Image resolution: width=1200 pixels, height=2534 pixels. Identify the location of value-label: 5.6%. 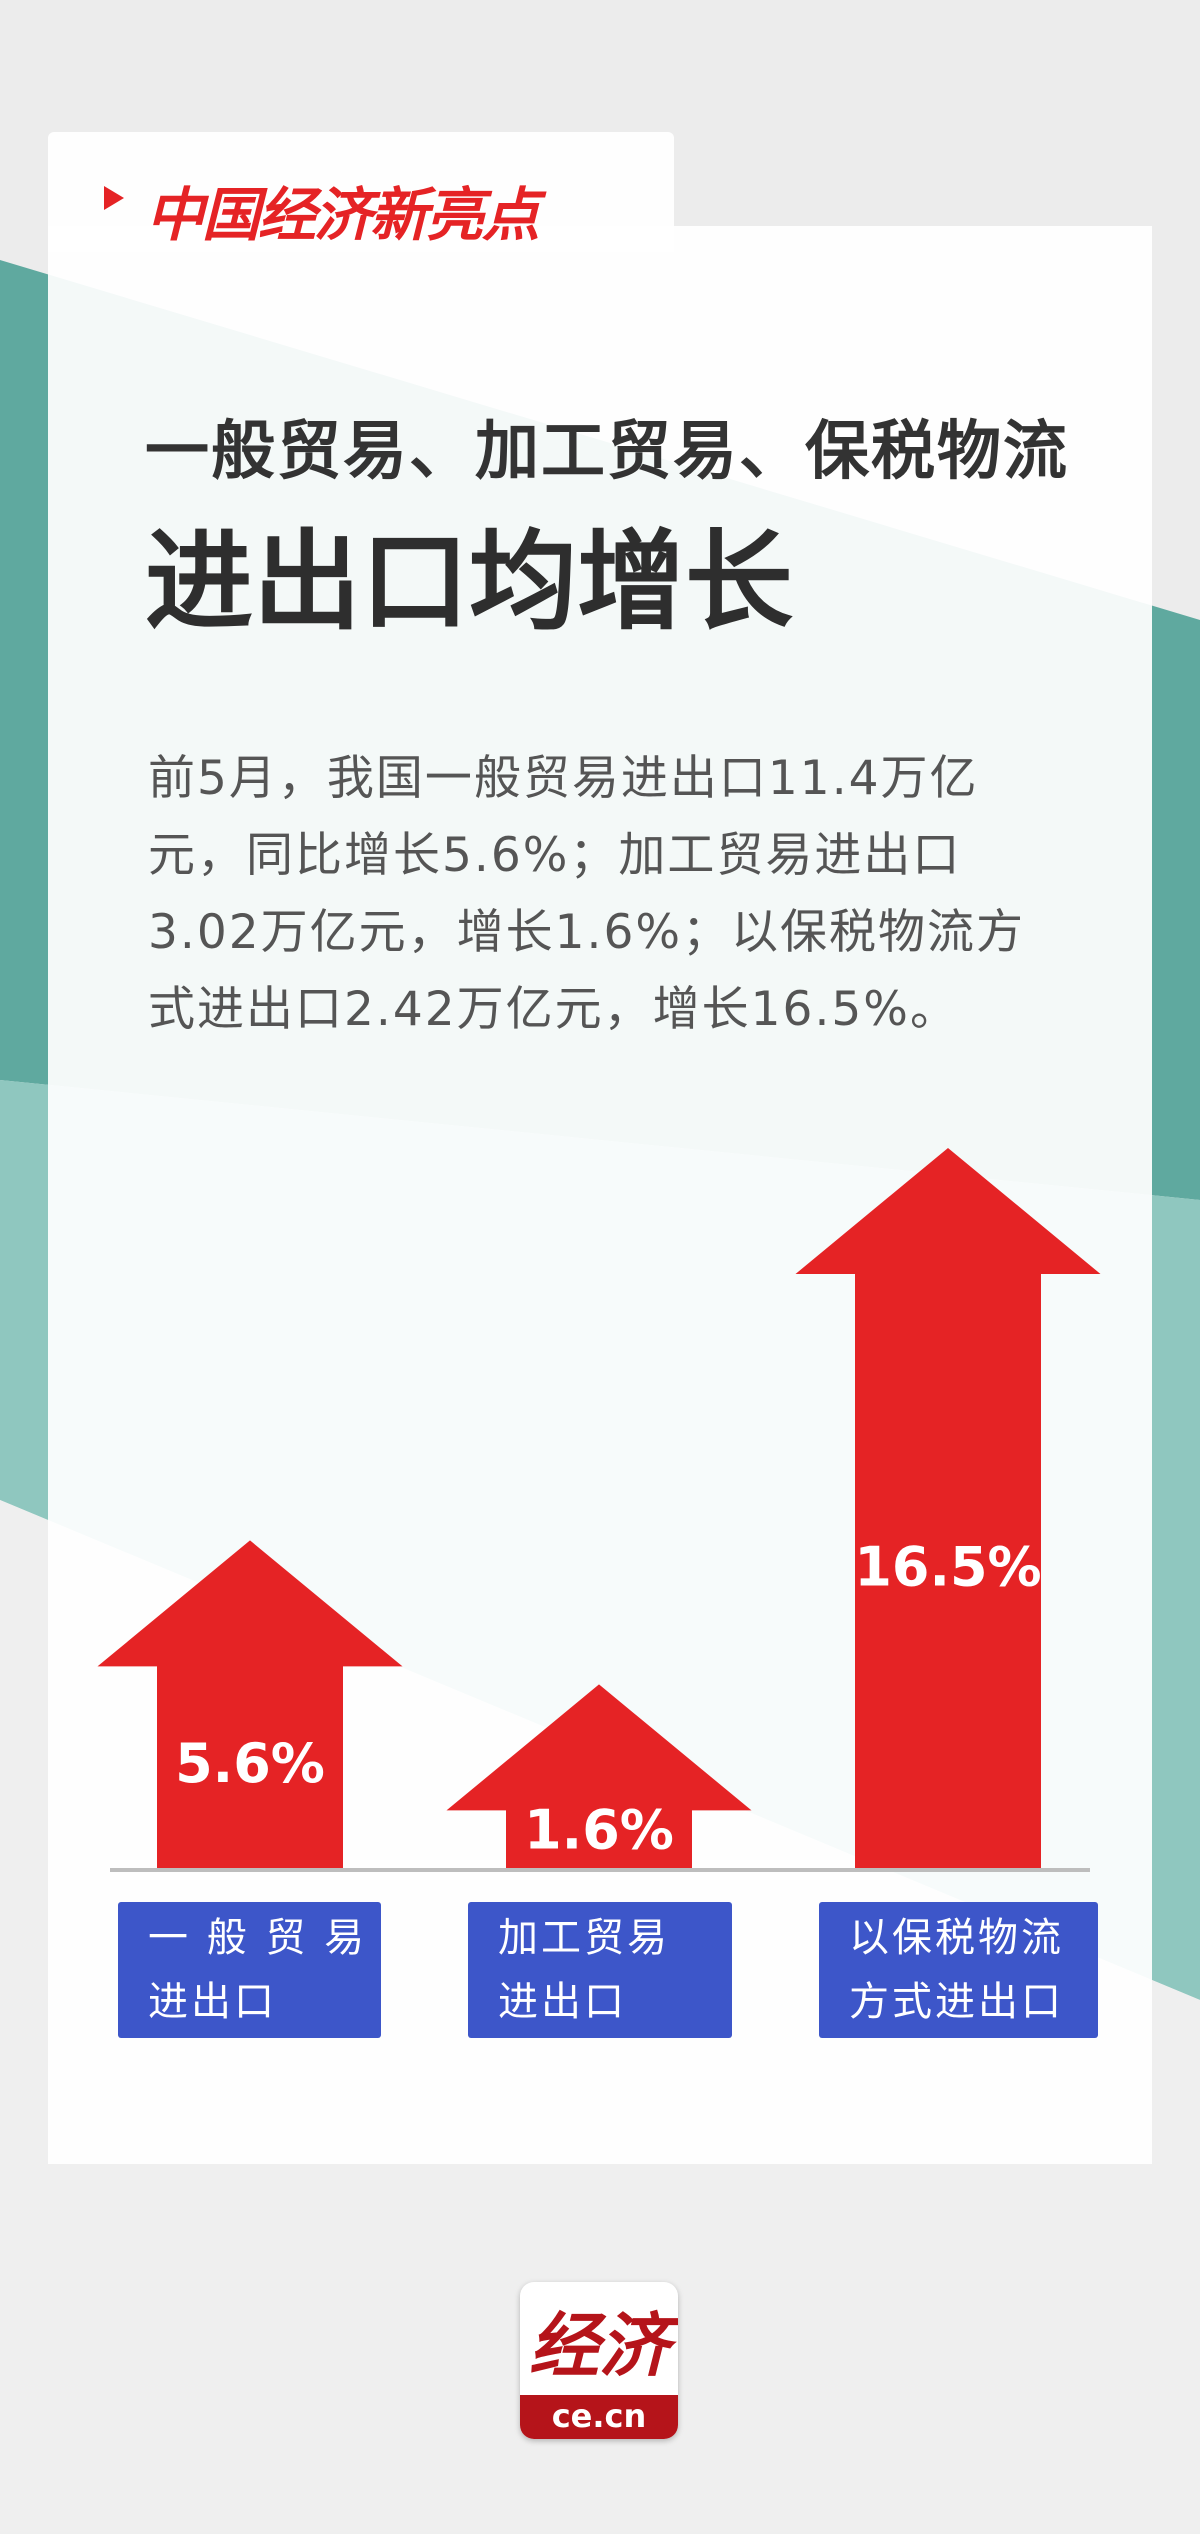
(250, 1763).